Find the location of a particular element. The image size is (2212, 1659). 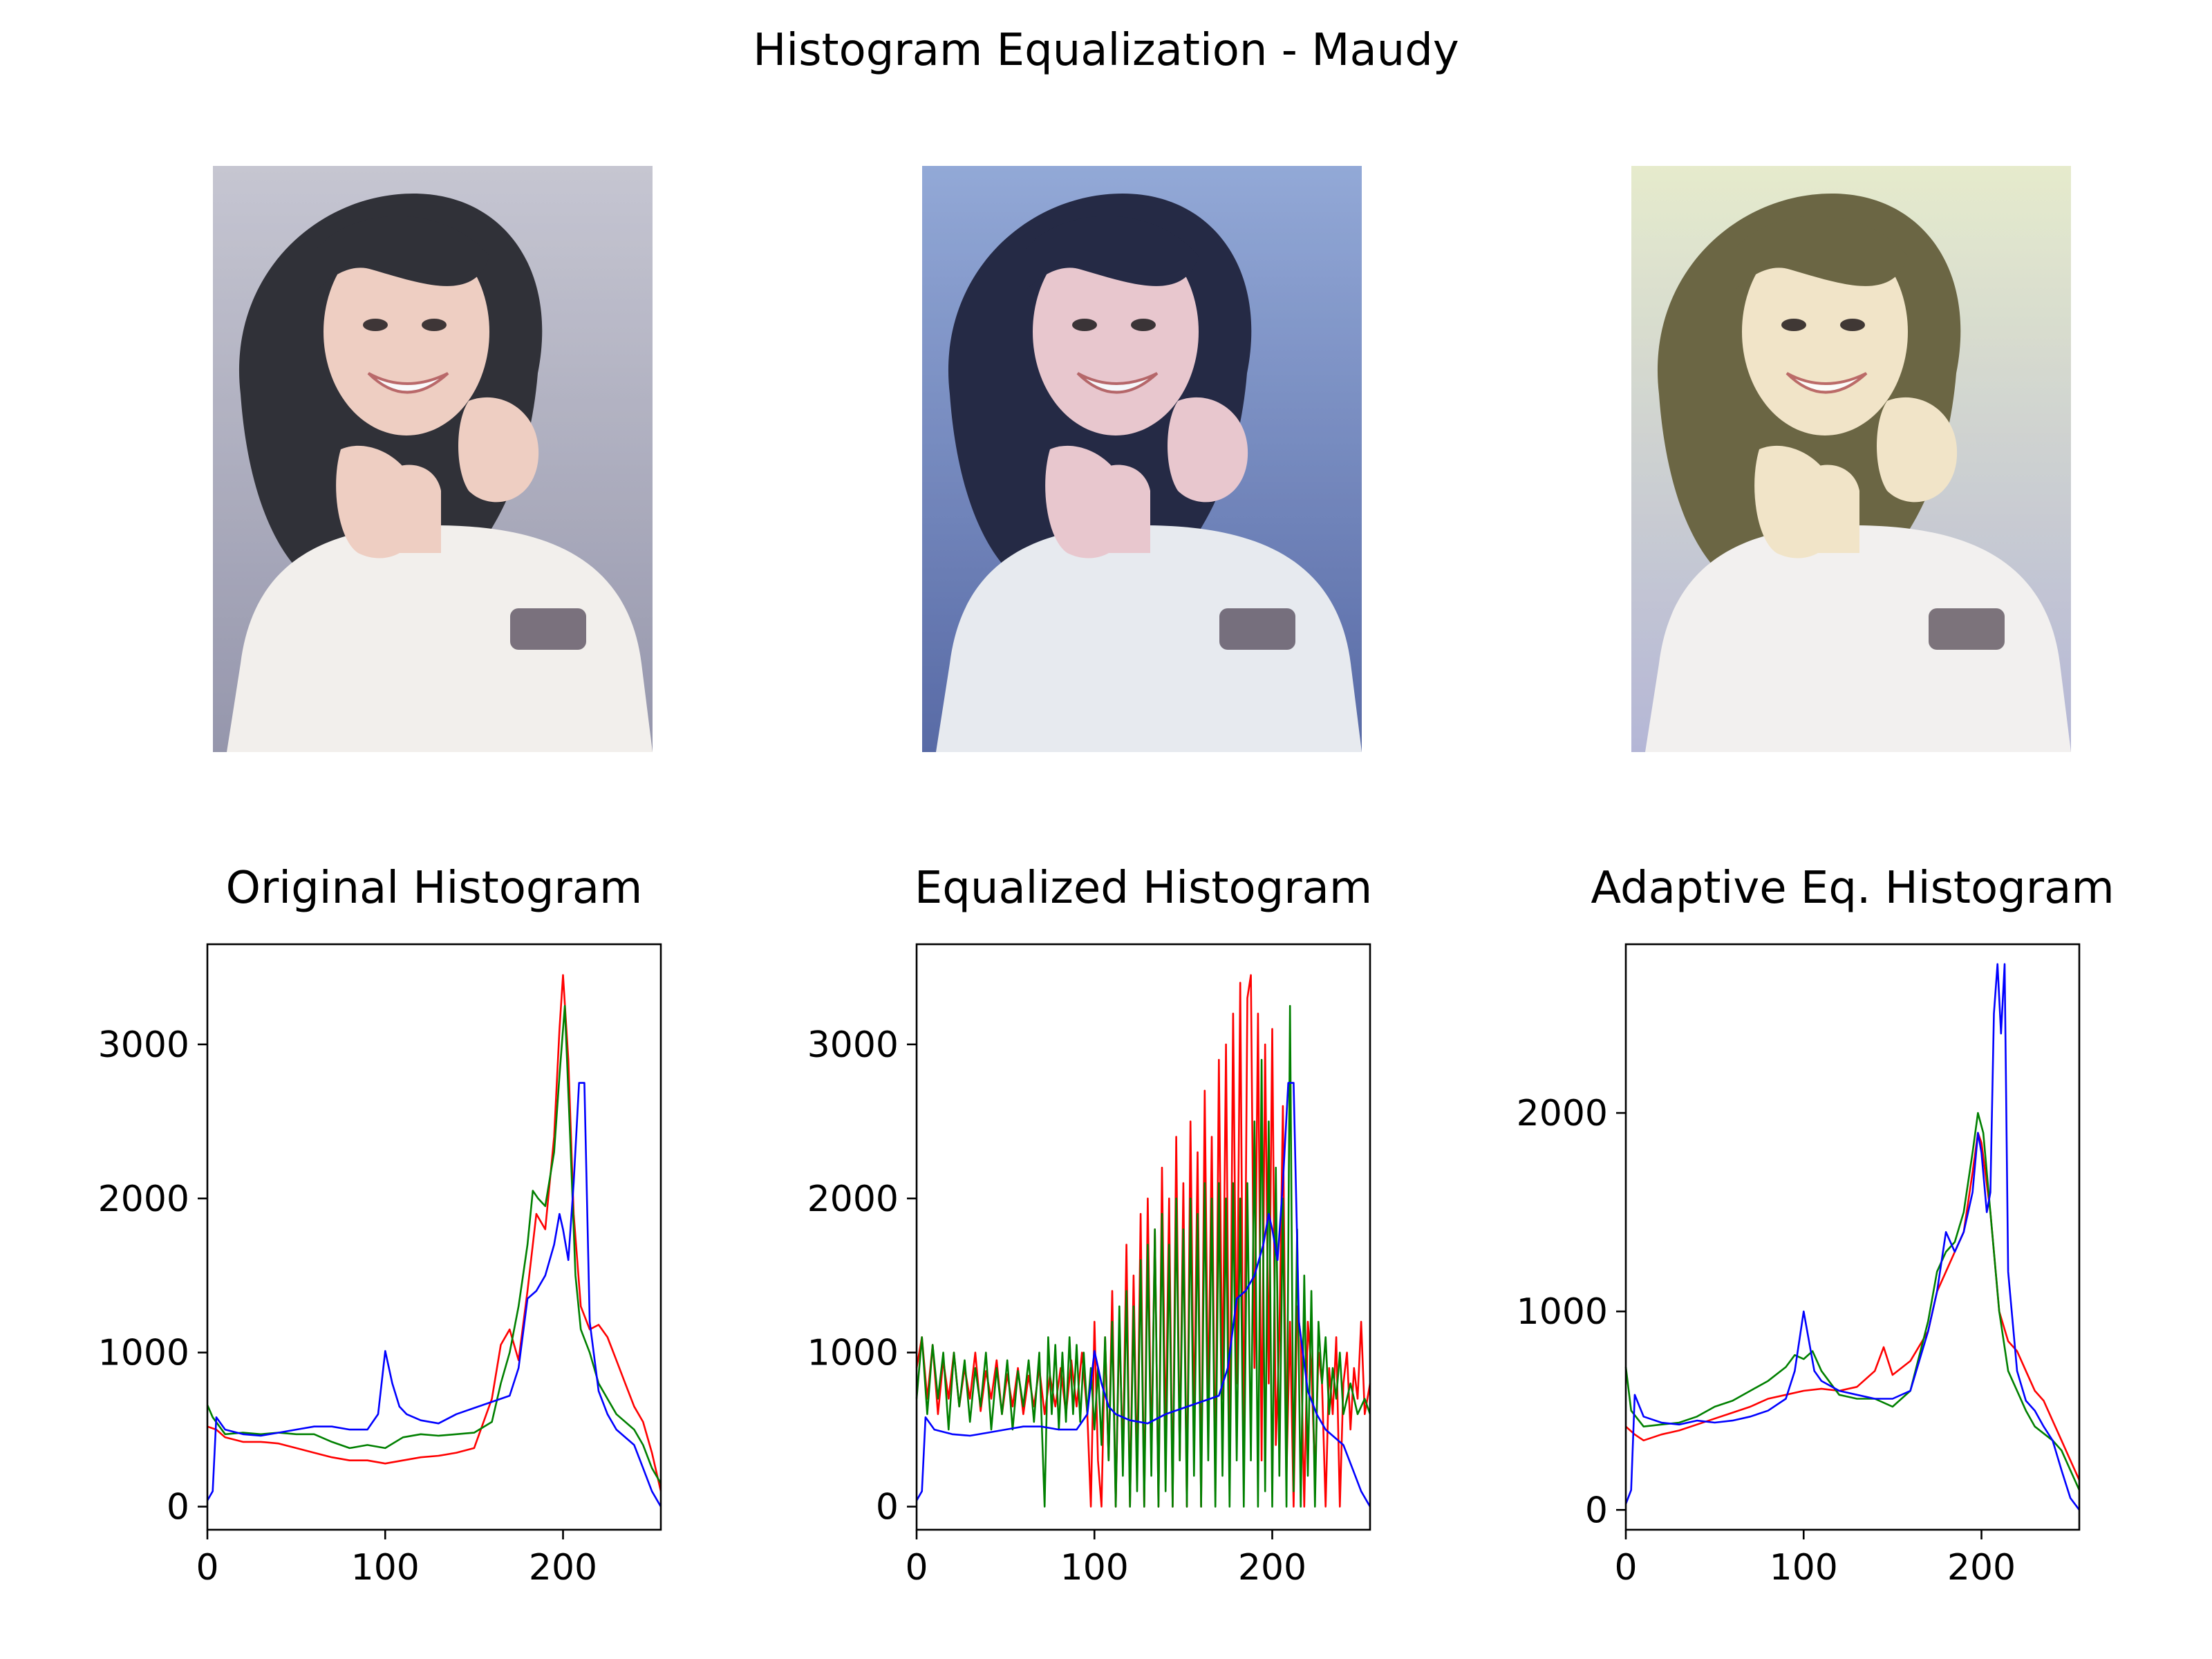

photo-adaptive is located at coordinates (1851, 459).